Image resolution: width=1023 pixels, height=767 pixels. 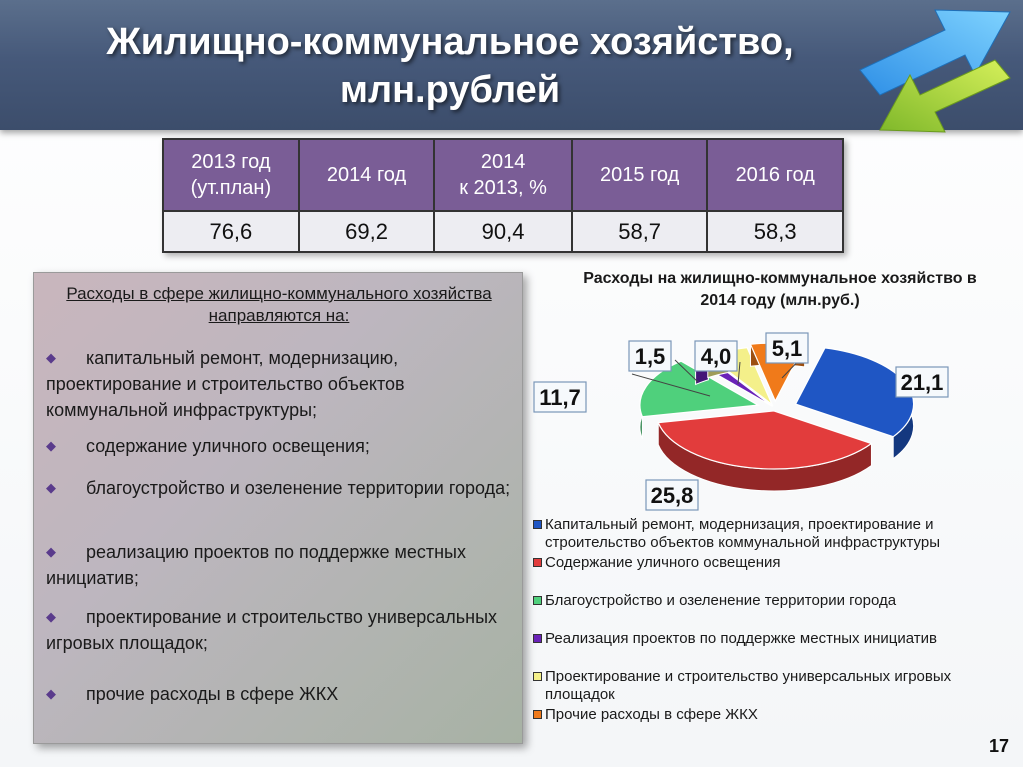 I want to click on page-title-line2: млн.рублей, so click(x=450, y=90).